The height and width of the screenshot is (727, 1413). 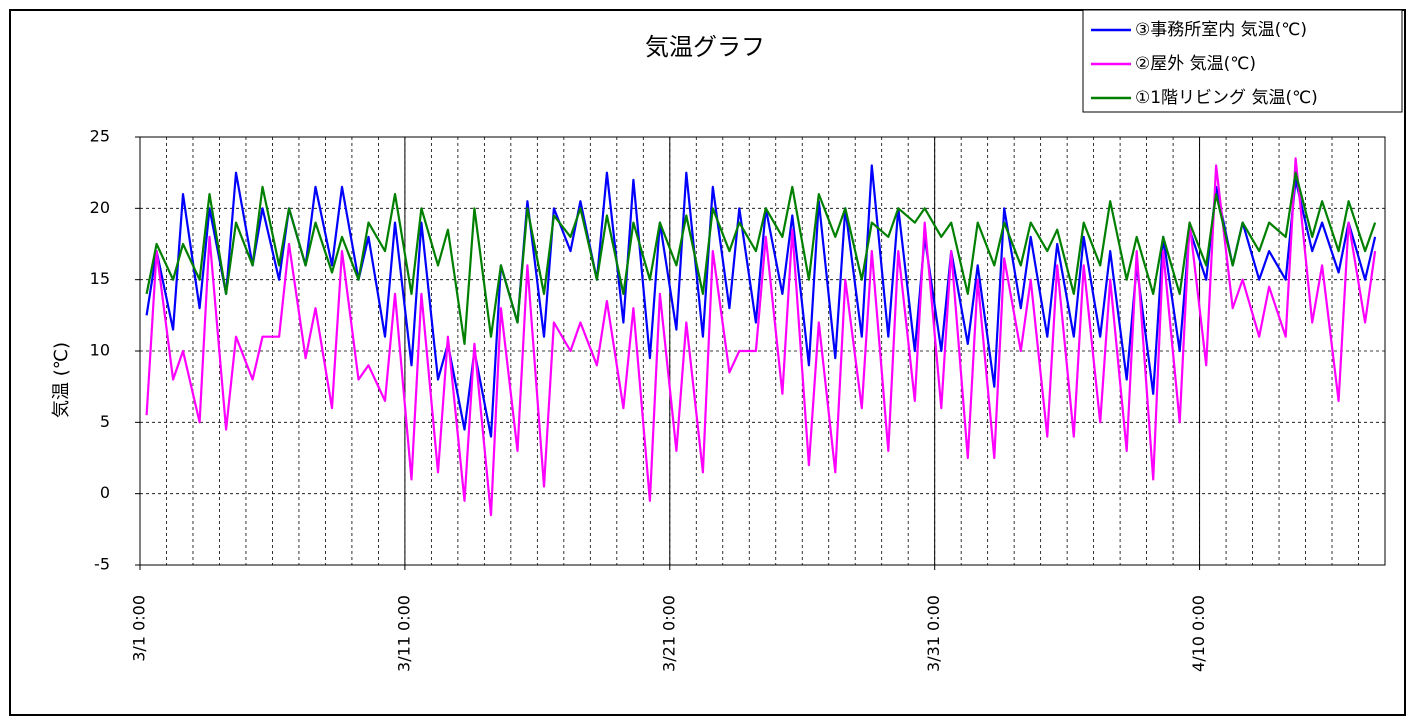 I want to click on legend-label: ②屋外 気温(℃), so click(x=1195, y=64).